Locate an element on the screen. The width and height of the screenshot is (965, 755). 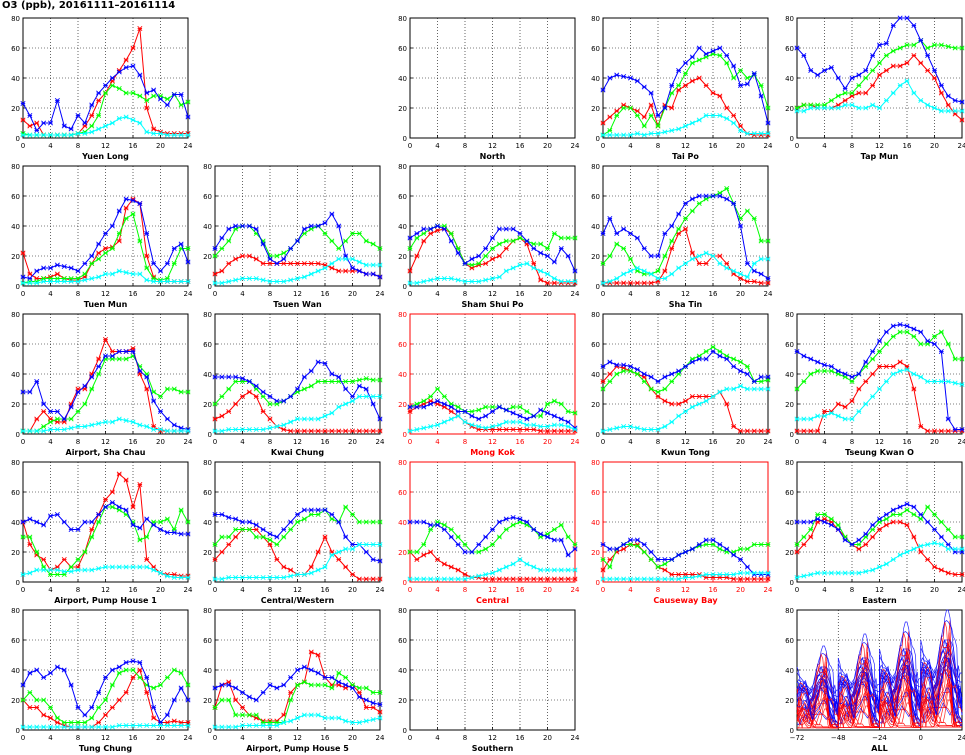
x-tick-label: −24 is located at coordinates (879, 738).